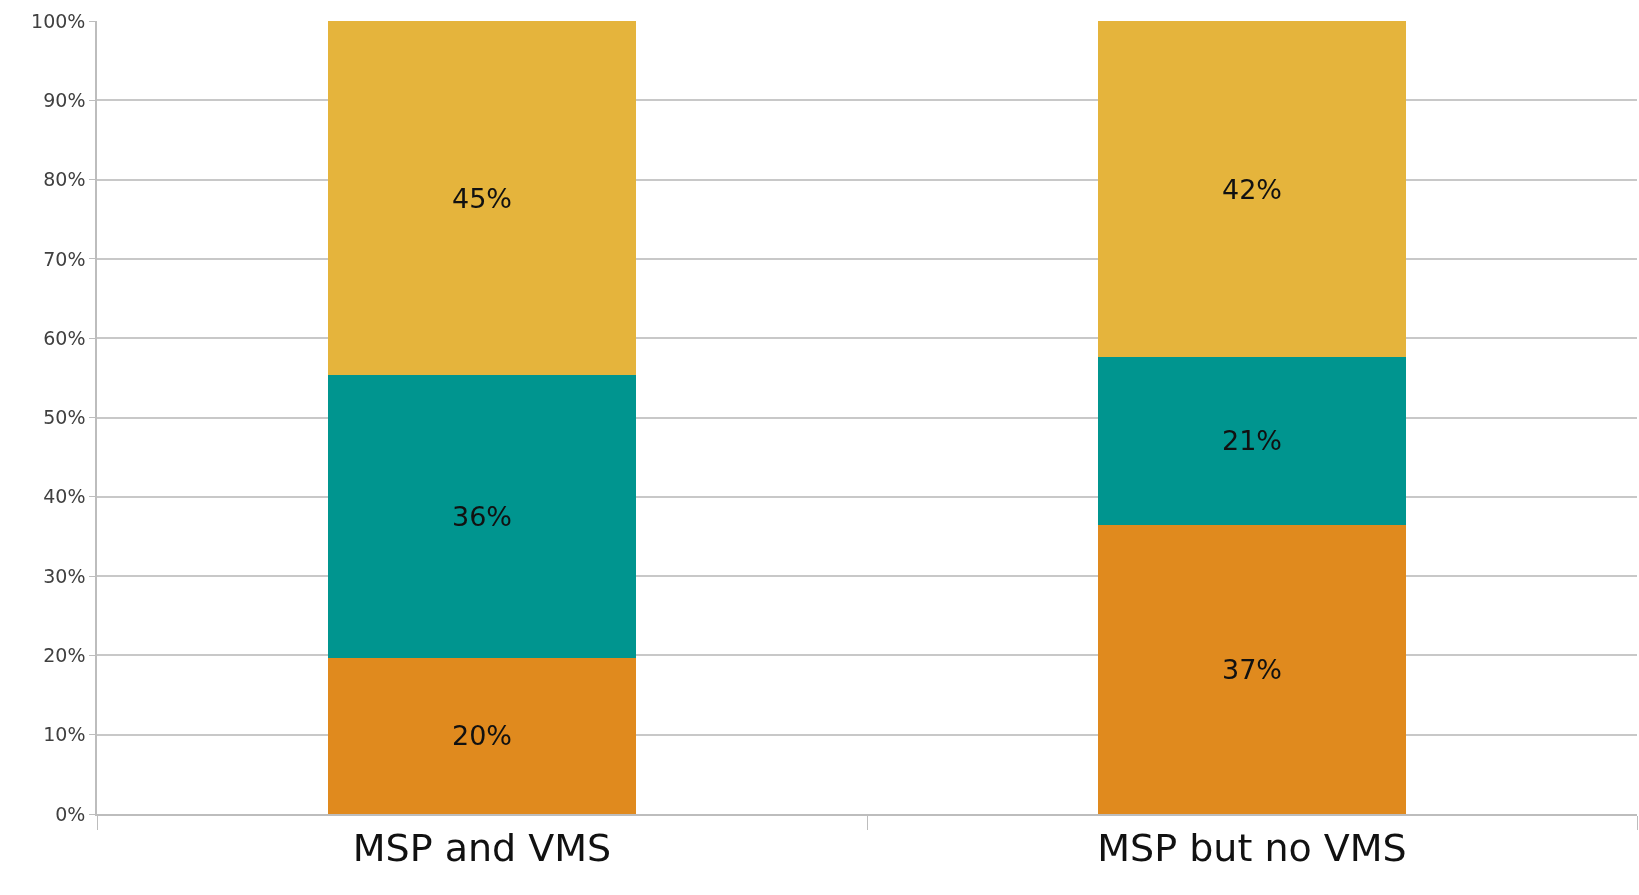  Describe the element at coordinates (64, 575) in the screenshot. I see `y-tick-label: 30%` at that location.